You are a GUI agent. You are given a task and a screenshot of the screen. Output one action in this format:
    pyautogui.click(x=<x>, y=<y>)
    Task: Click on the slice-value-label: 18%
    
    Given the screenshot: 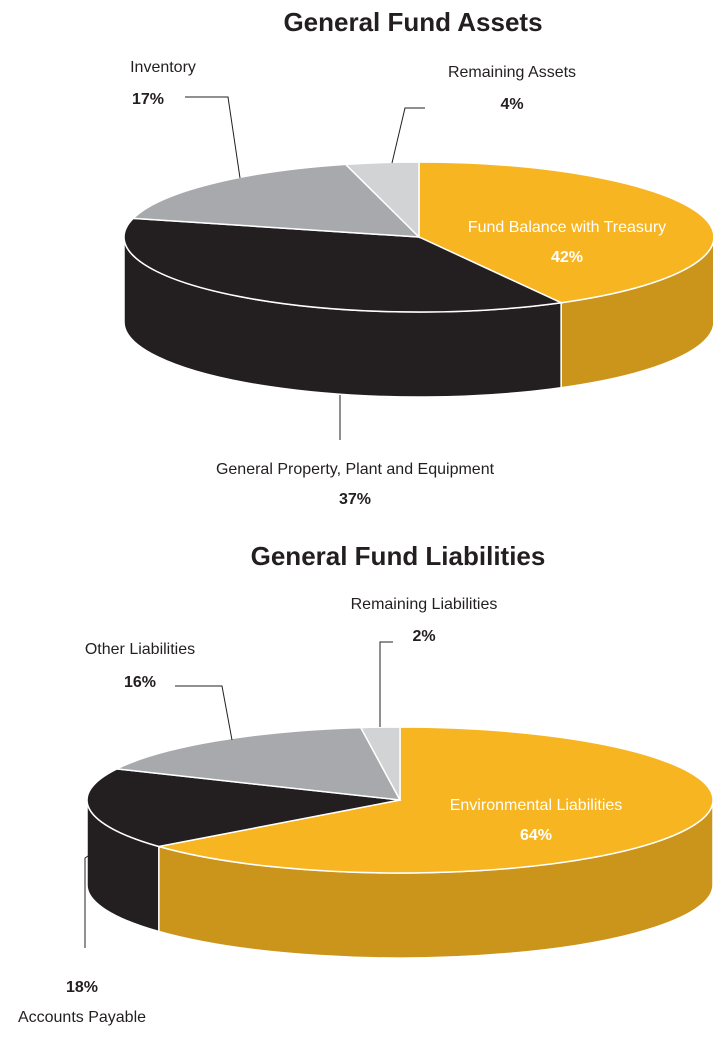 What is the action you would take?
    pyautogui.click(x=82, y=987)
    